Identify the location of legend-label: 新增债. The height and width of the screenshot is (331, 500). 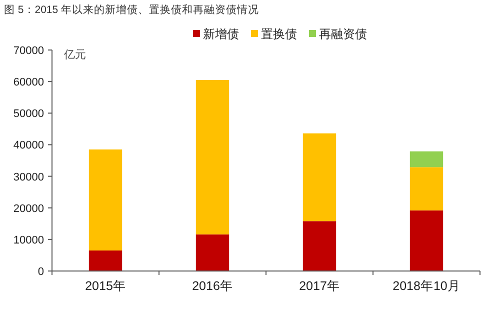
(221, 34).